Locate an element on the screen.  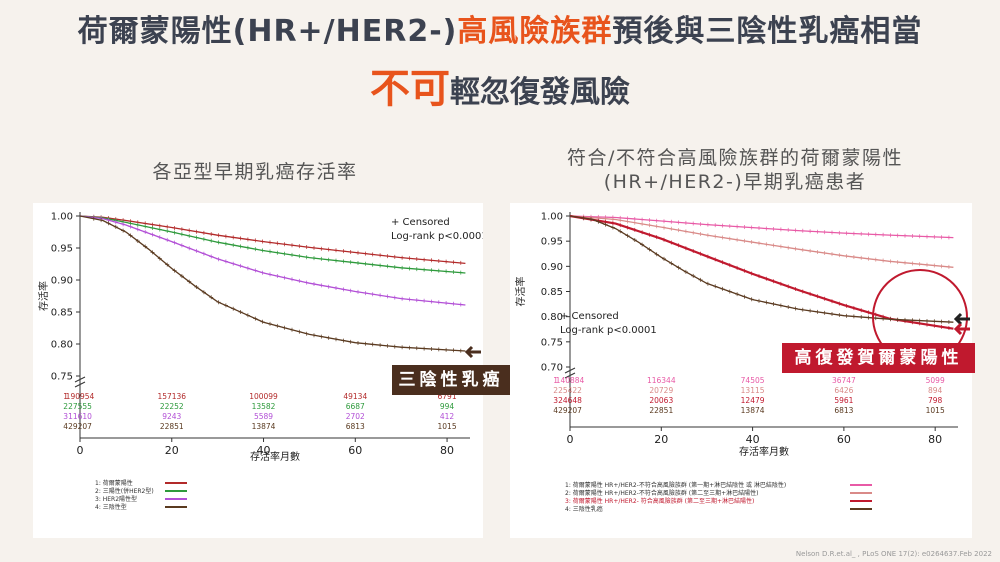
title-part-d: 輕忽復發風險 is located at coordinates (540, 92).